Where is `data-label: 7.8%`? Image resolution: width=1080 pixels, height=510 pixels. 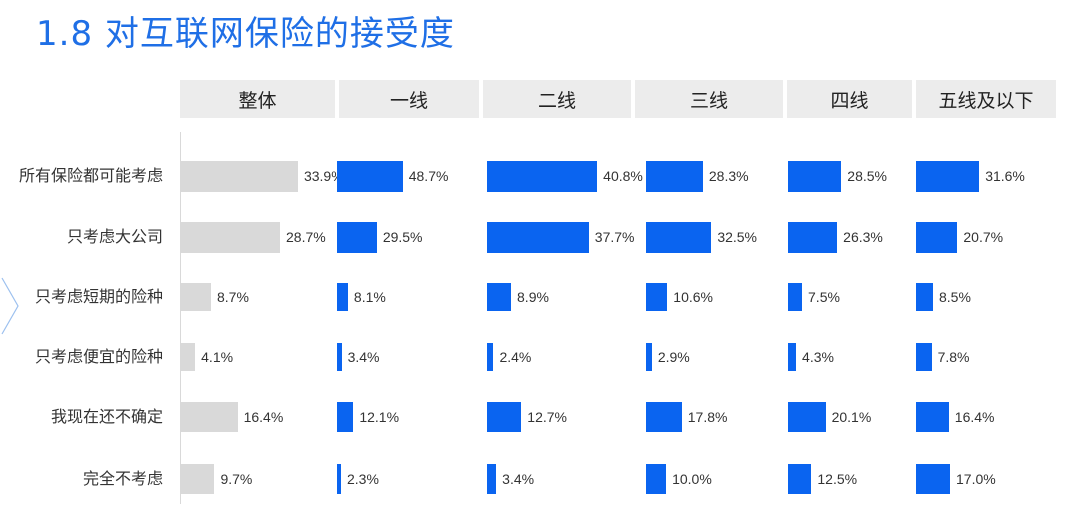 data-label: 7.8% is located at coordinates (953, 357).